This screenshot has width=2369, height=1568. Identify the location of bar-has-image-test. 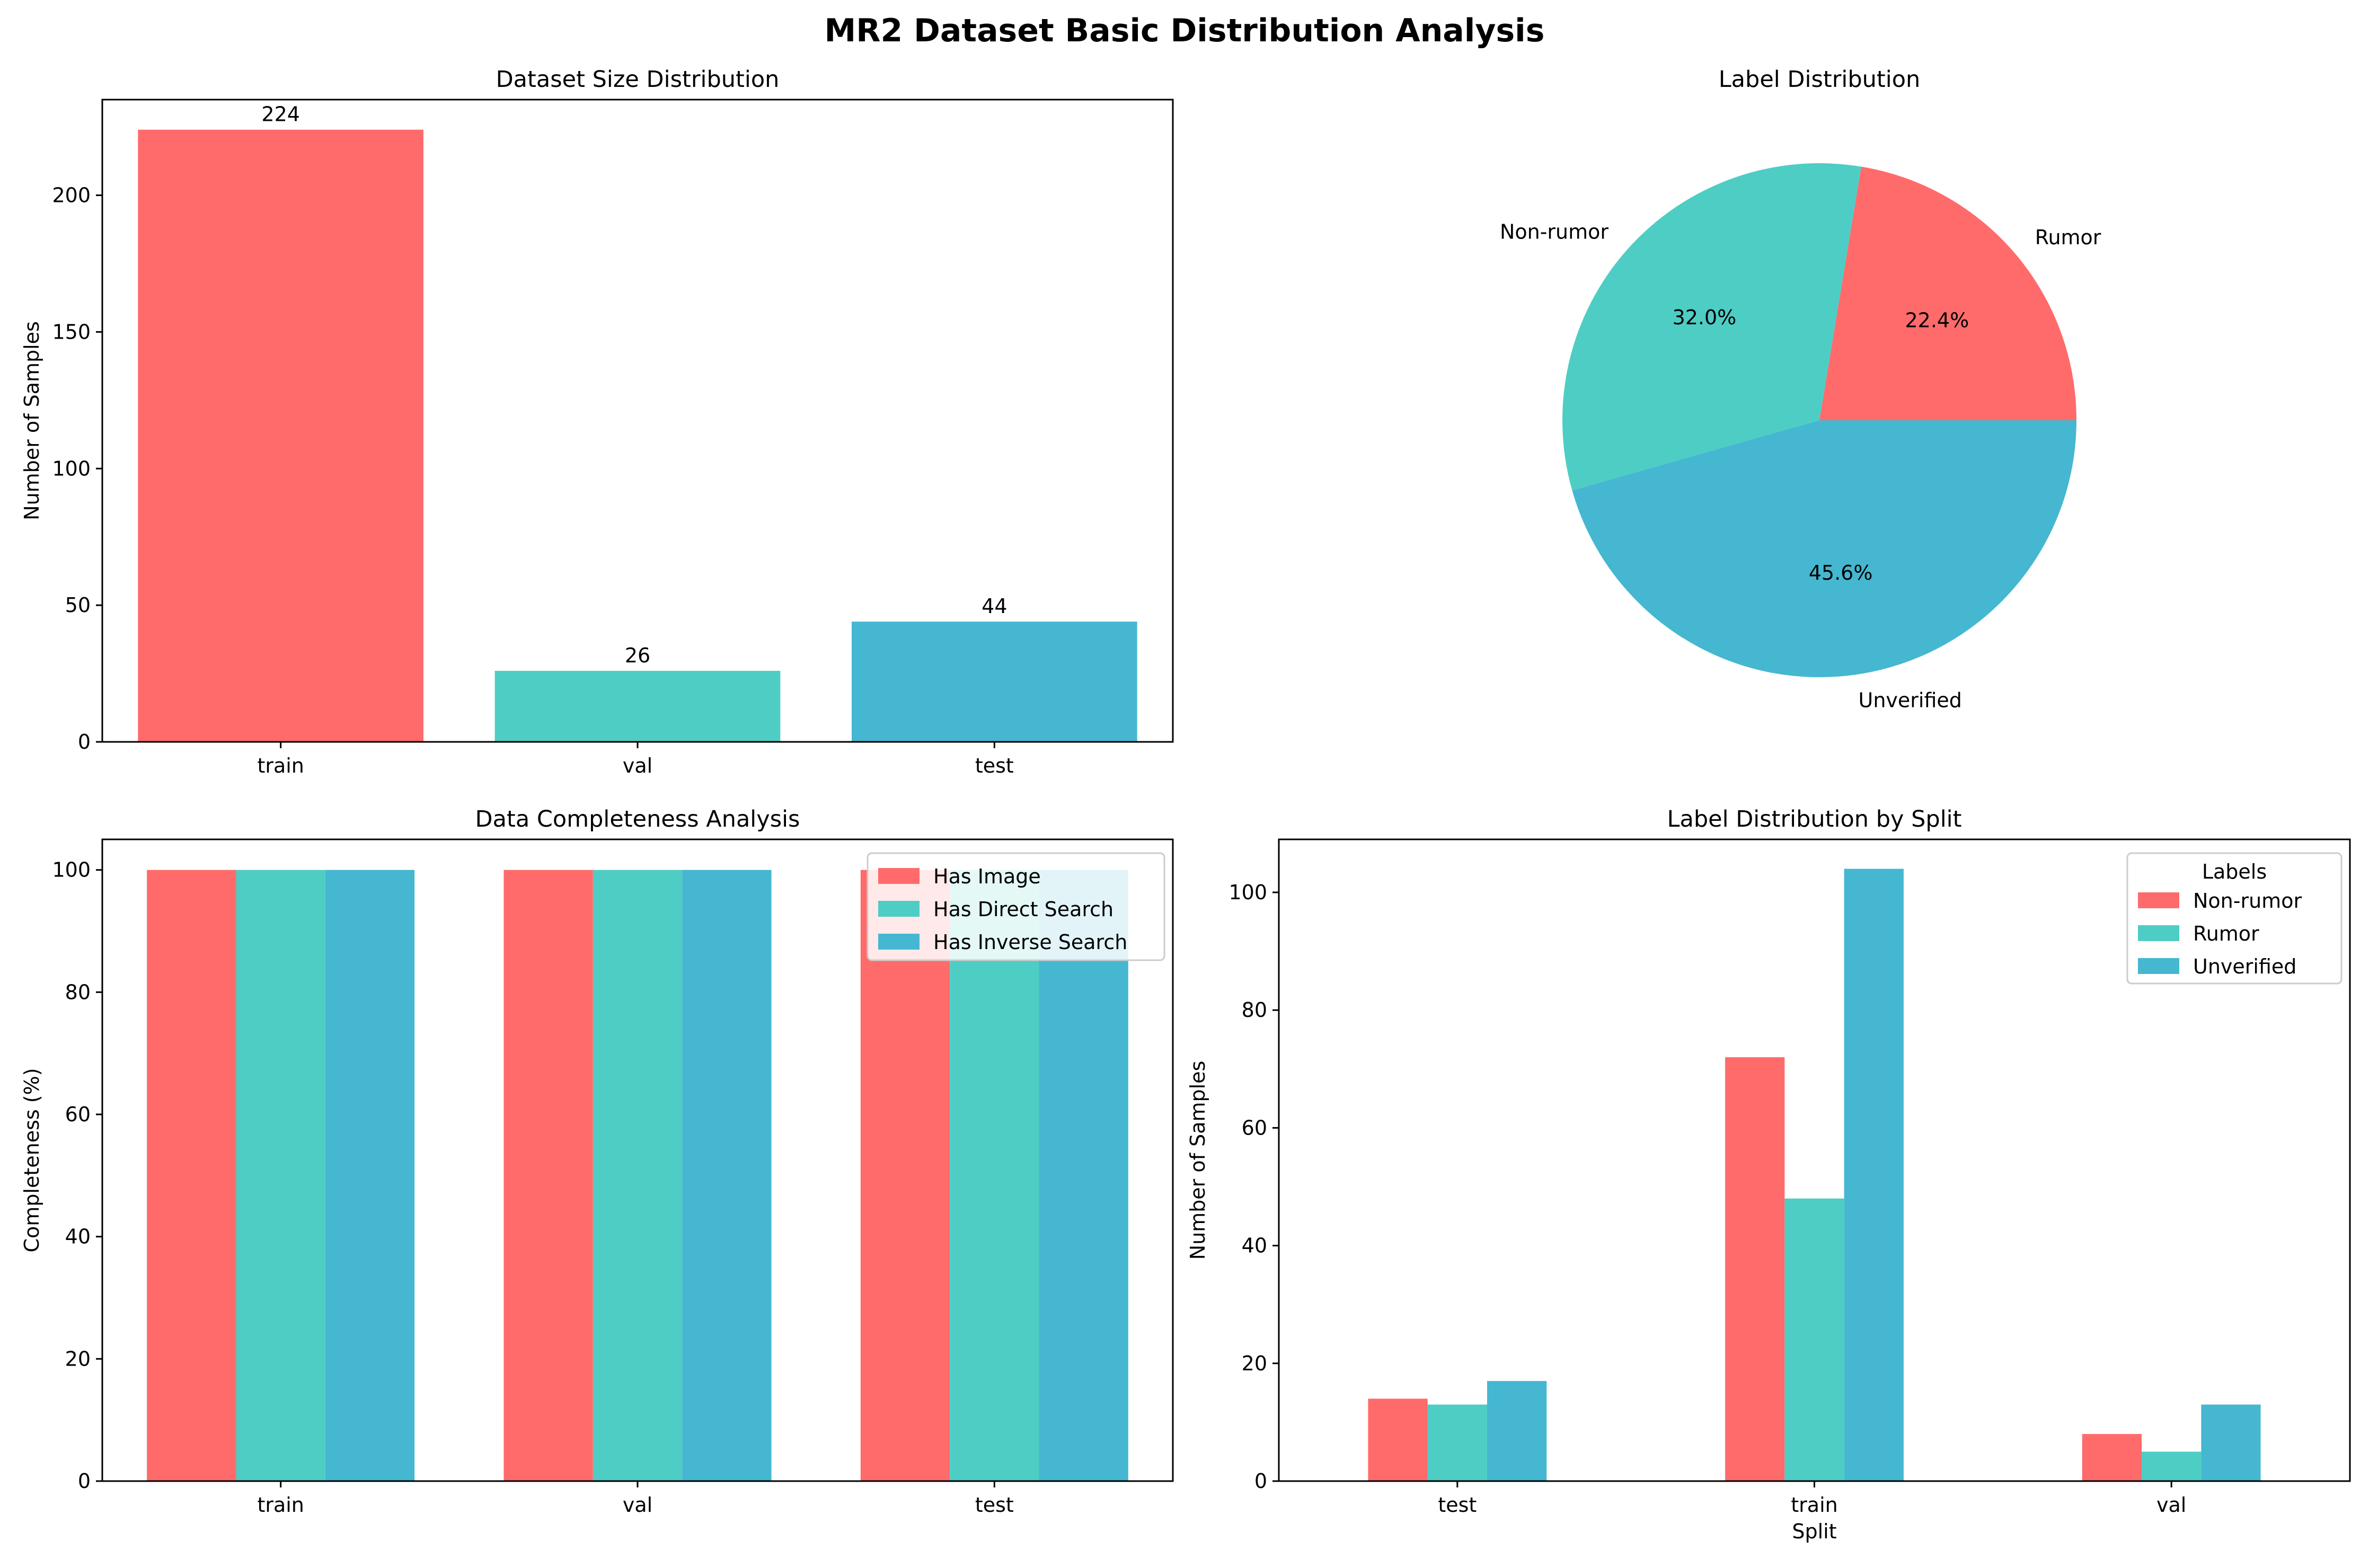
(905, 1175).